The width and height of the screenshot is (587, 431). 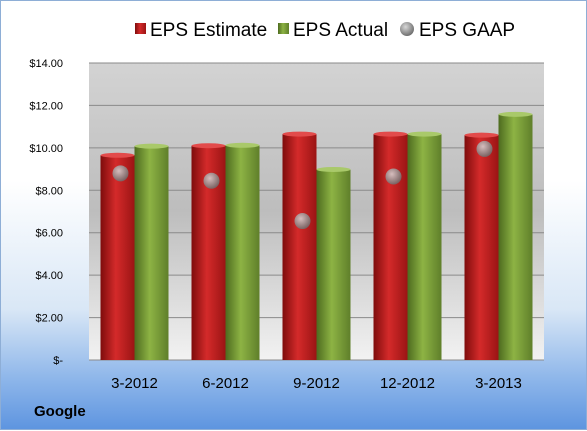 What do you see at coordinates (49, 319) in the screenshot?
I see `y-tick-label: $2.00` at bounding box center [49, 319].